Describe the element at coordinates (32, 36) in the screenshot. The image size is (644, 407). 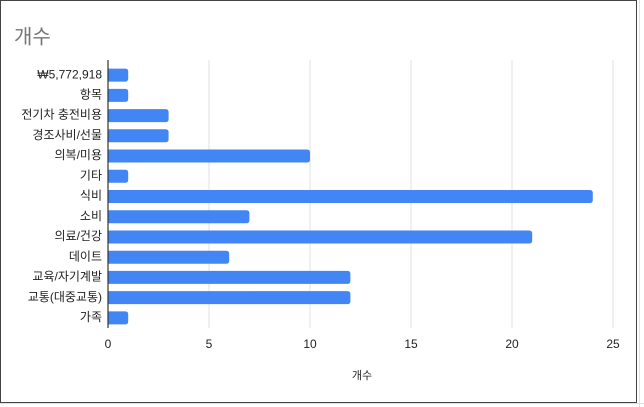
I see `chart-title: 개수` at that location.